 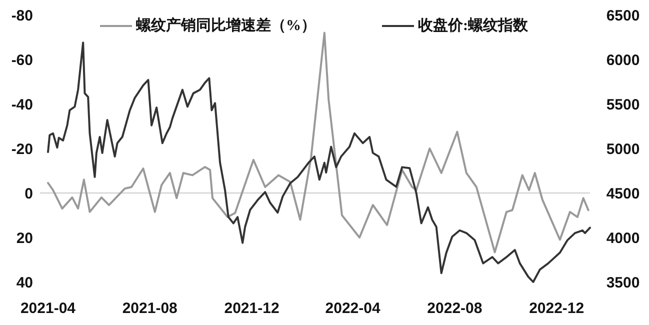 I want to click on x-tick-label: 2022-08, so click(x=454, y=308).